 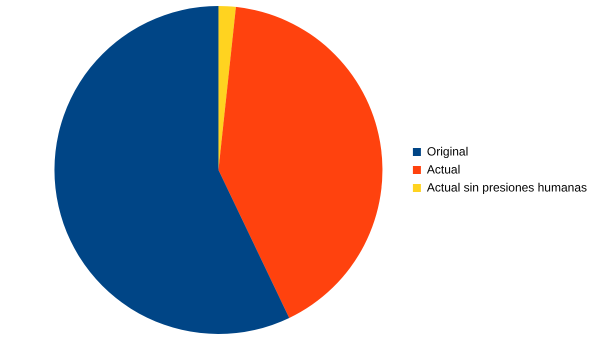 I want to click on legend-label: Actual sin presiones humanas, so click(x=507, y=187).